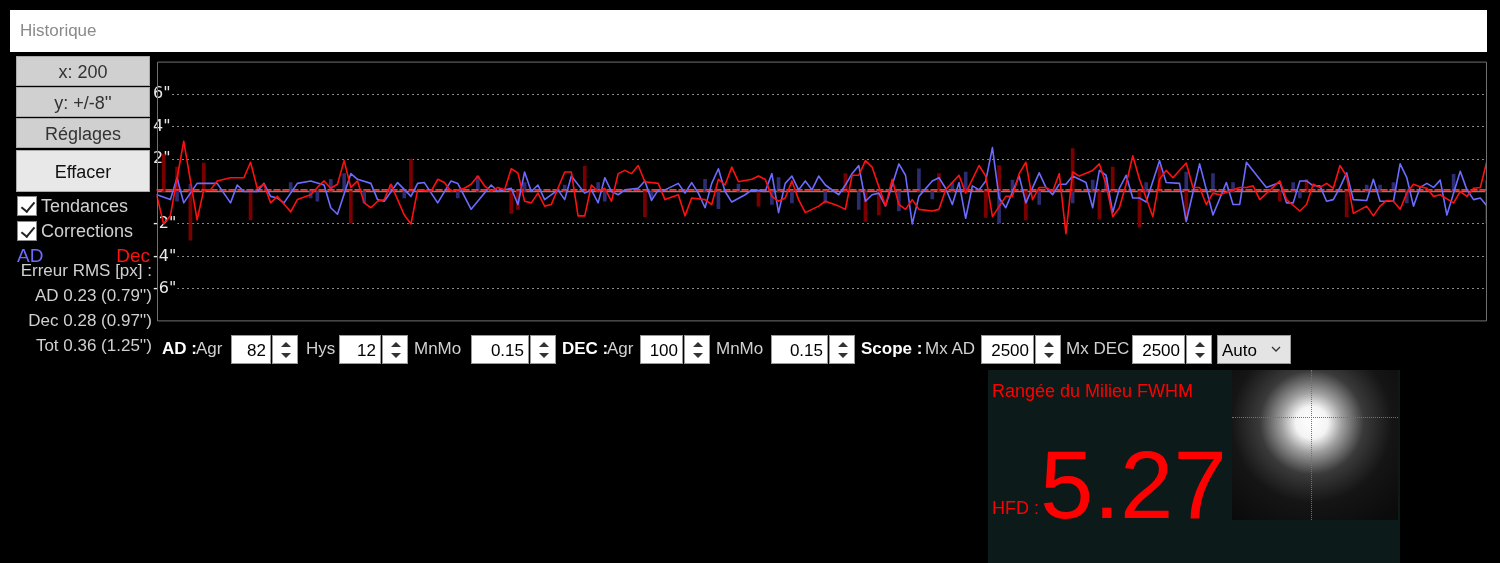  What do you see at coordinates (93, 296) in the screenshot?
I see `text: AD 0.23 (0.79'')` at bounding box center [93, 296].